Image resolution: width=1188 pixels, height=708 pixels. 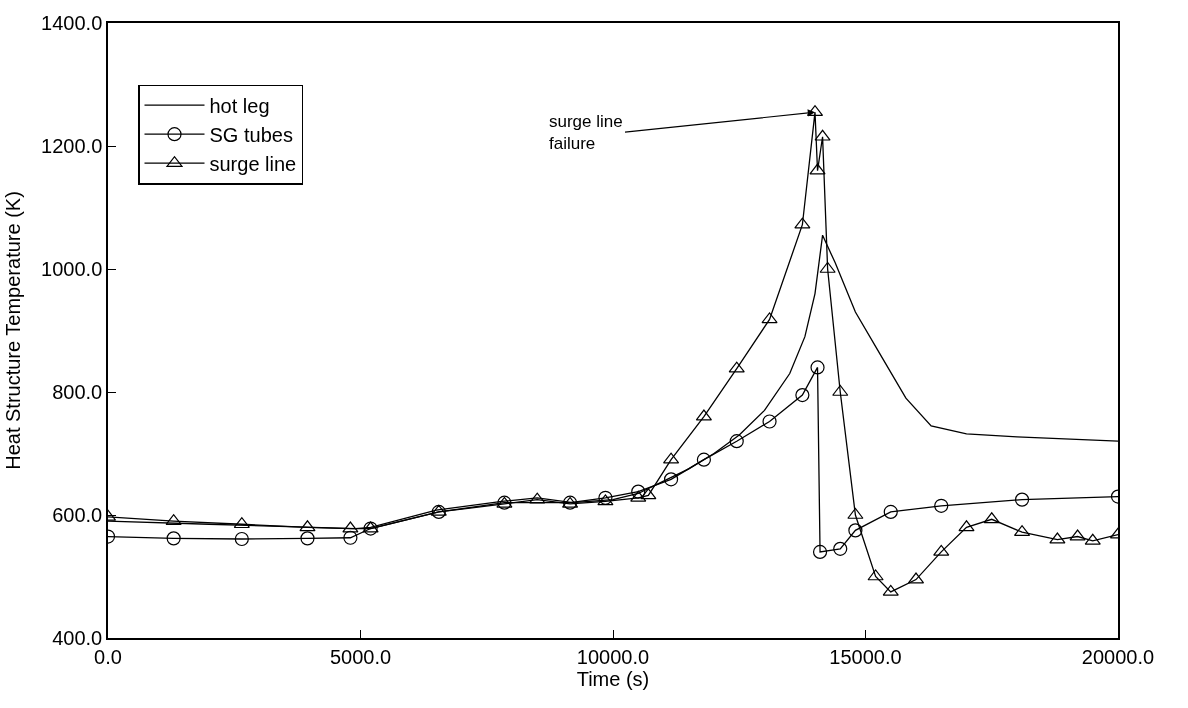 I want to click on annotation: surge line failure, so click(x=586, y=133).